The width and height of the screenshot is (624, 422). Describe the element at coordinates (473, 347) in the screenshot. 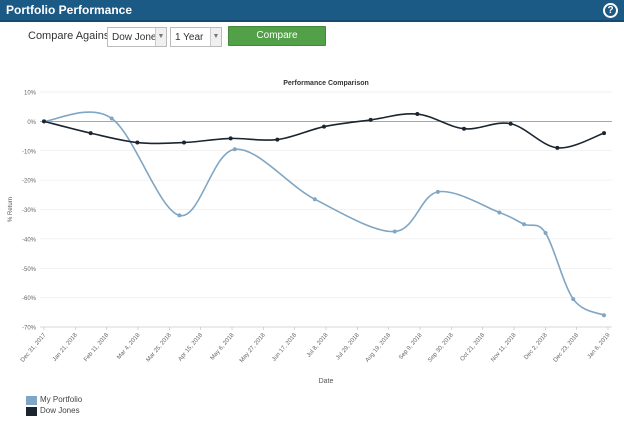

I see `x-tick-label: Oct 21, 2018` at that location.